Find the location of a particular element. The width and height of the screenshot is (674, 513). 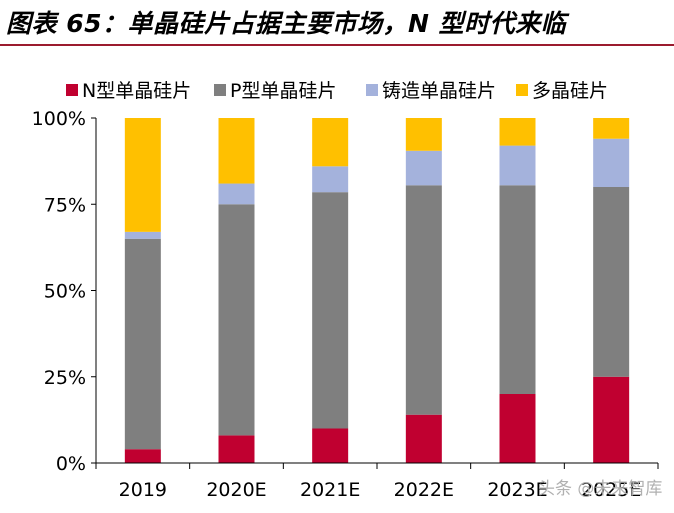

legend-label-0: N型单晶硅片 is located at coordinates (136, 91).